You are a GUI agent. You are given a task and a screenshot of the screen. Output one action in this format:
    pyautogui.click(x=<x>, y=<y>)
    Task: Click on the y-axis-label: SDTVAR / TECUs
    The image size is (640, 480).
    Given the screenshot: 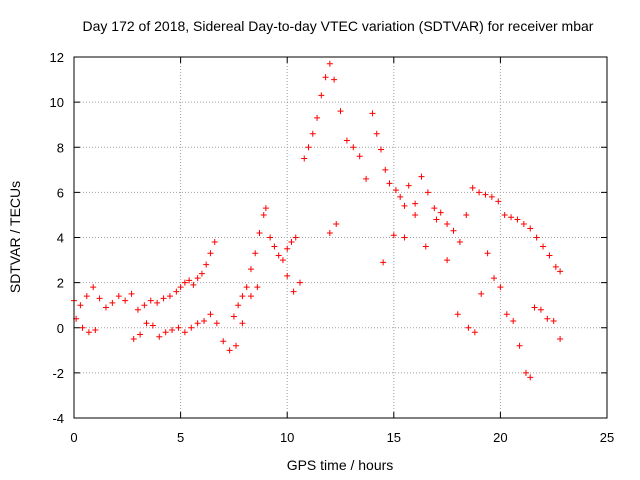 What is the action you would take?
    pyautogui.click(x=15, y=237)
    